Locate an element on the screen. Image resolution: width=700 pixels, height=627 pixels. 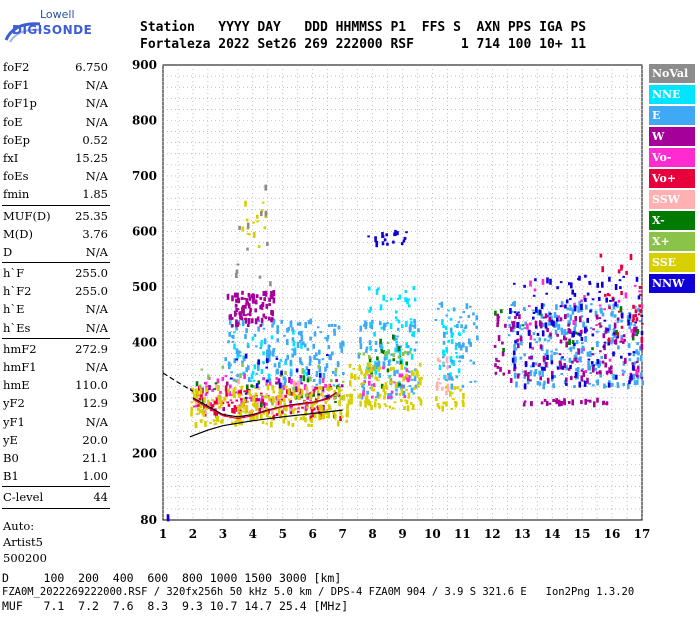
param-row: MUF(D) 25.35 is located at coordinates (56, 216).